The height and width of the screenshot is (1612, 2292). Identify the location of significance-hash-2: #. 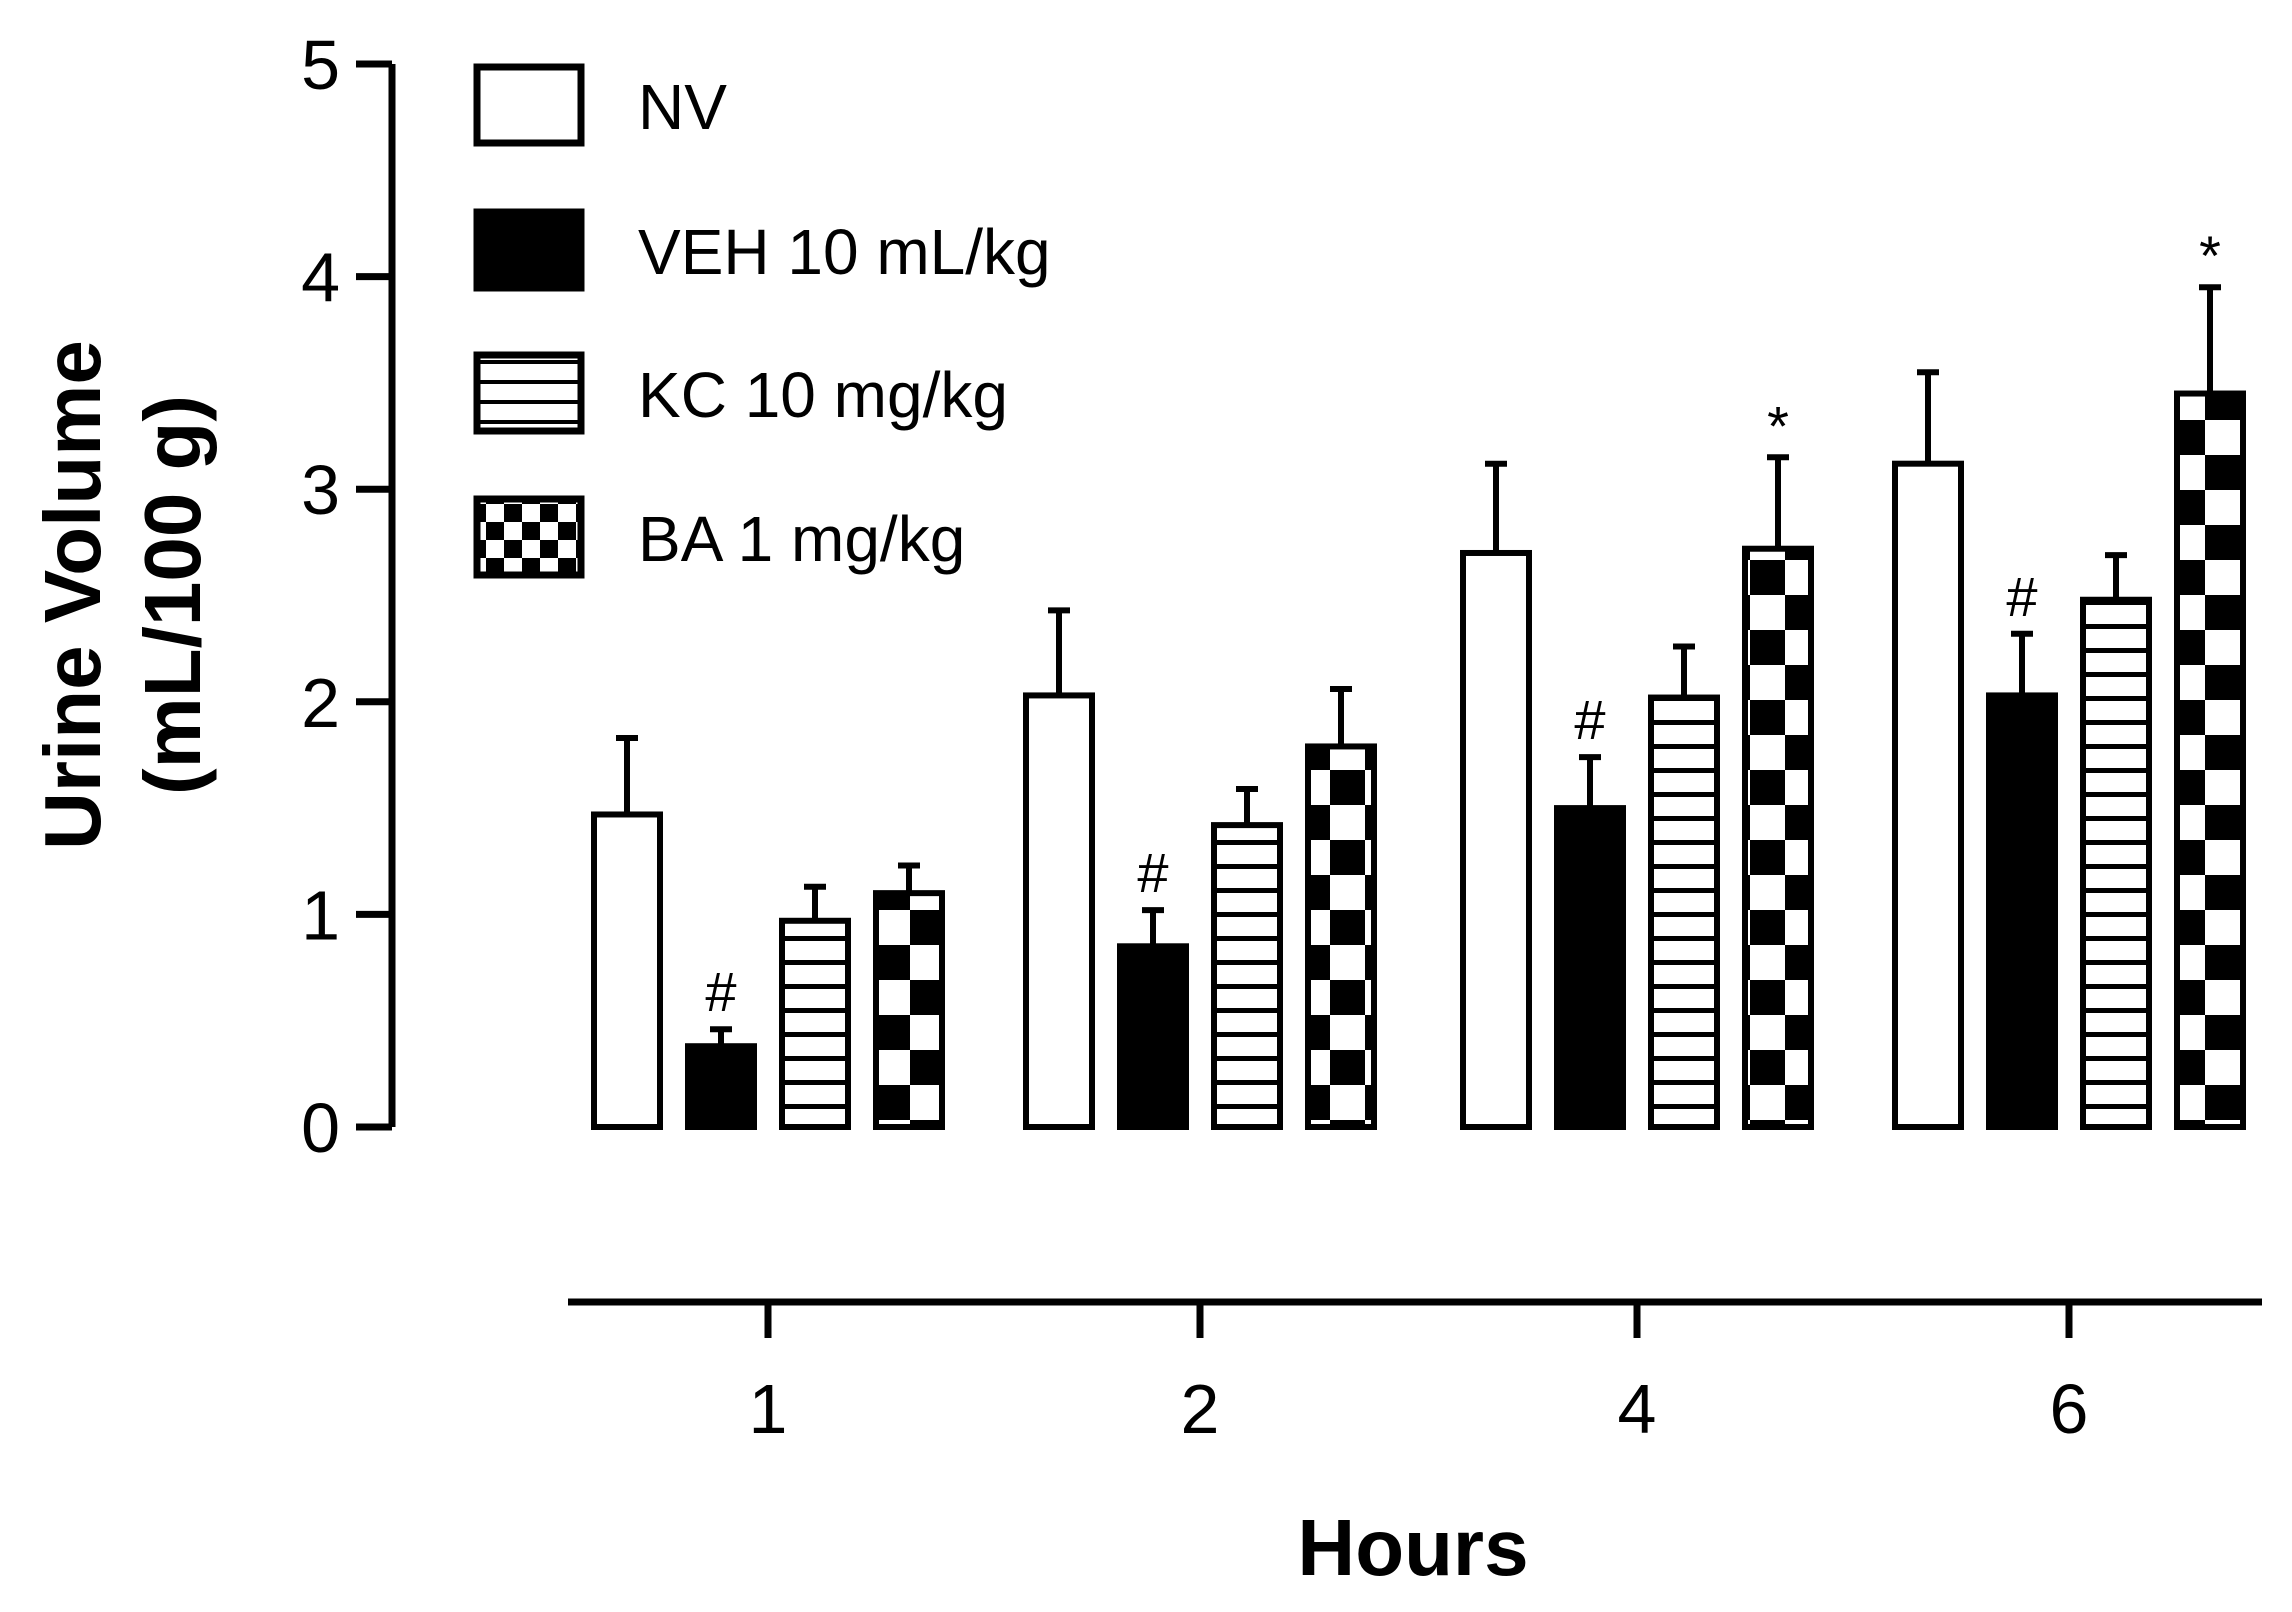
(1589, 719).